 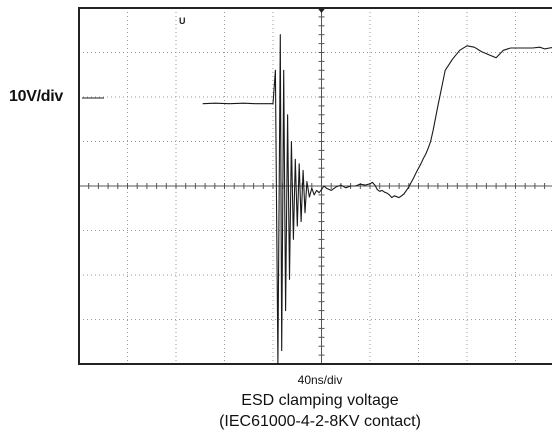 I want to click on marker-label: U, so click(x=182, y=21).